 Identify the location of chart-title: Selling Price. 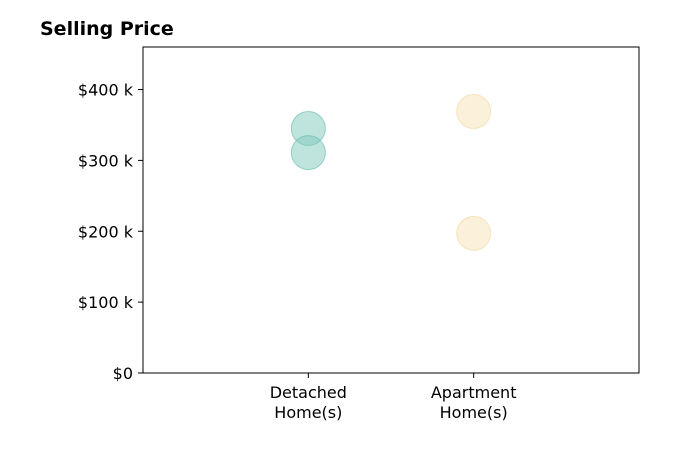
(107, 29).